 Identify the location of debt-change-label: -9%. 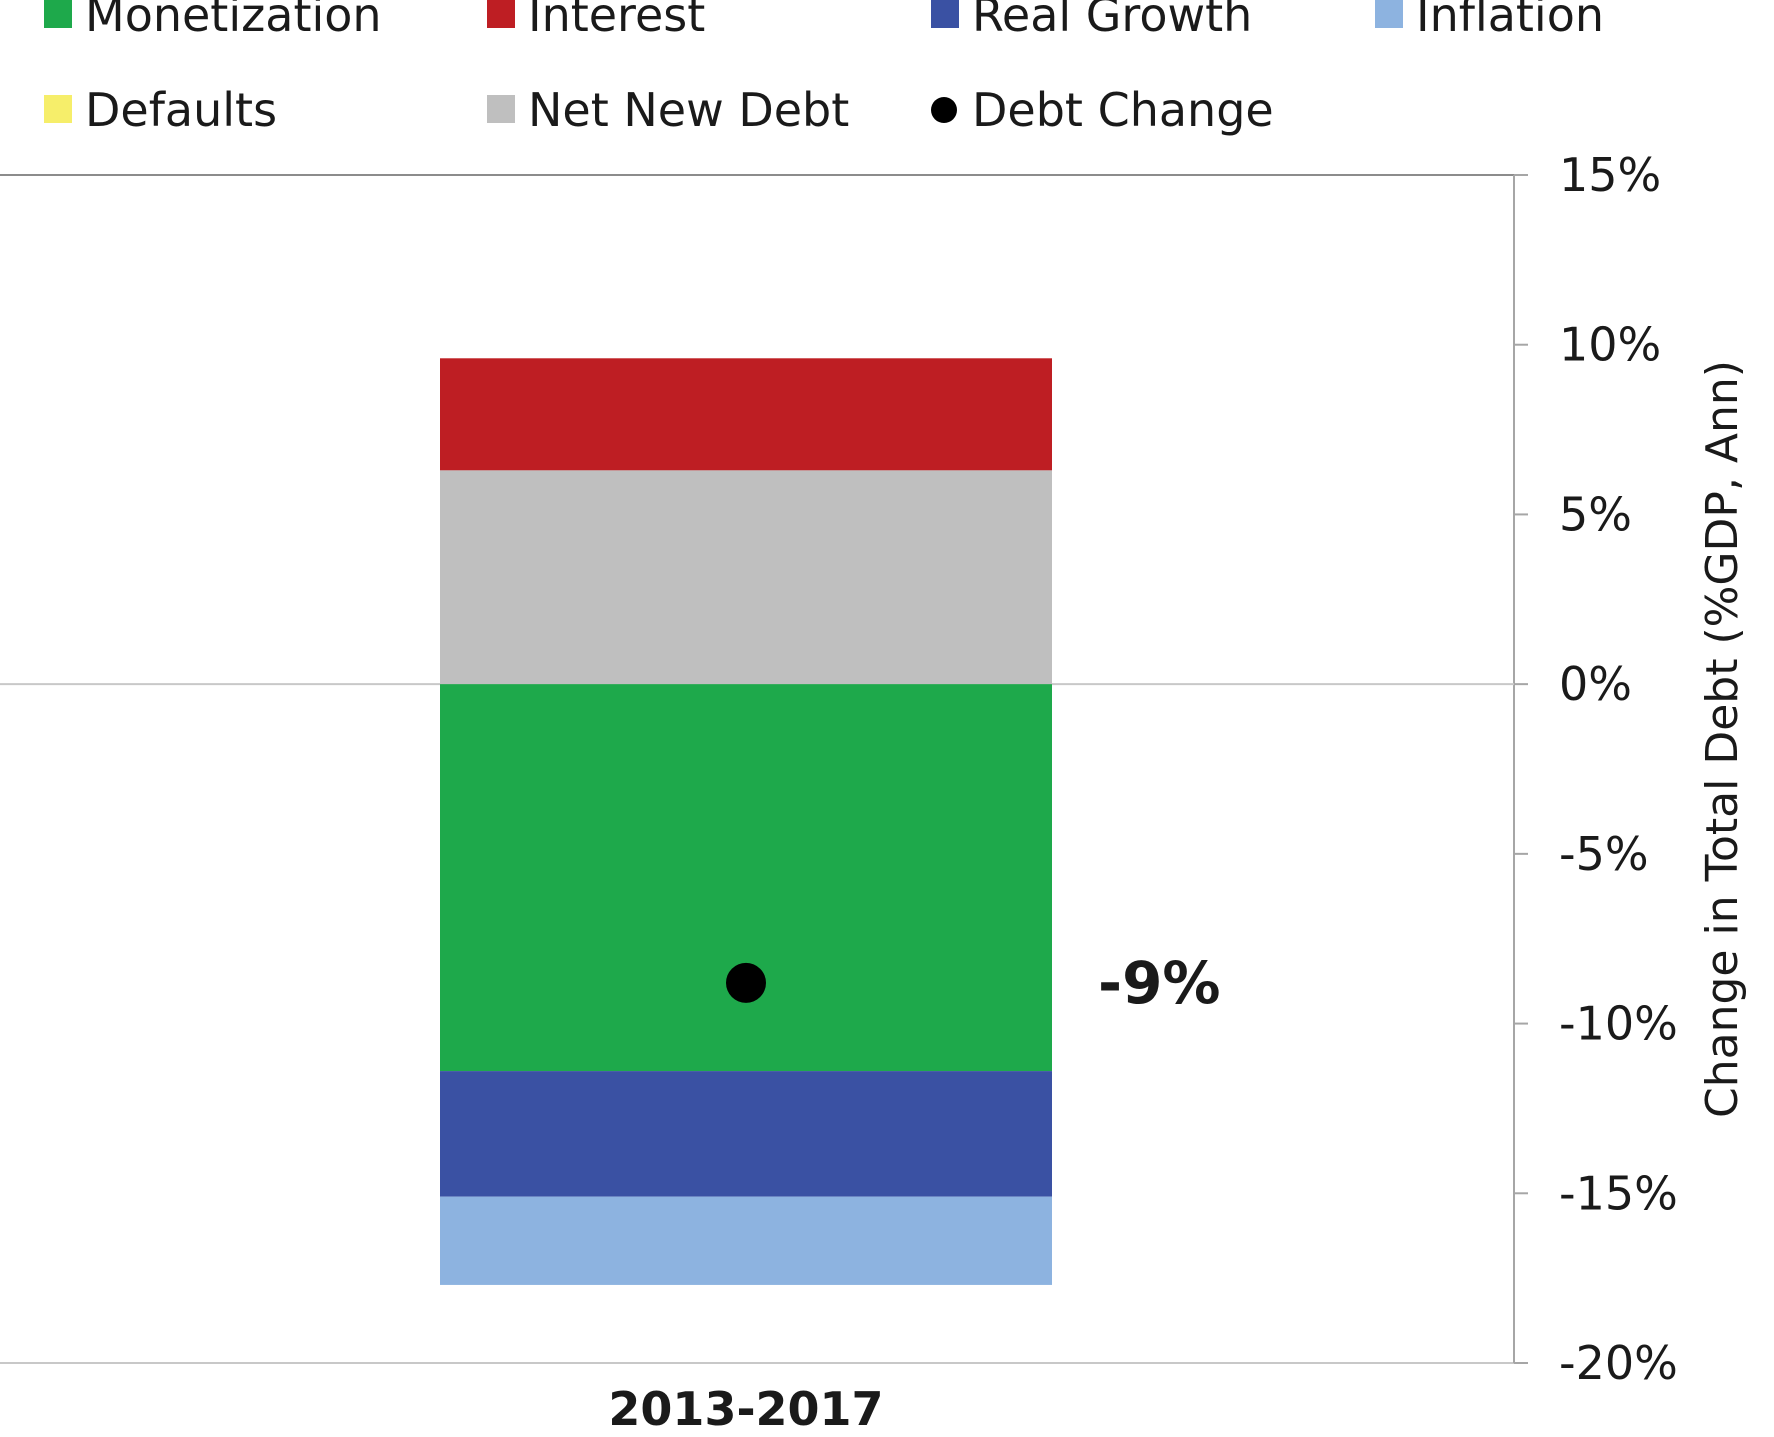
(1159, 983).